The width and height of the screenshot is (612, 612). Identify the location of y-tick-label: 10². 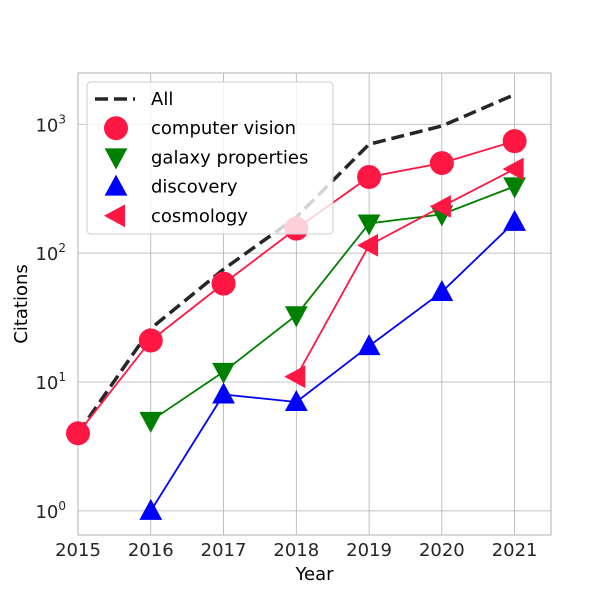
(50, 253).